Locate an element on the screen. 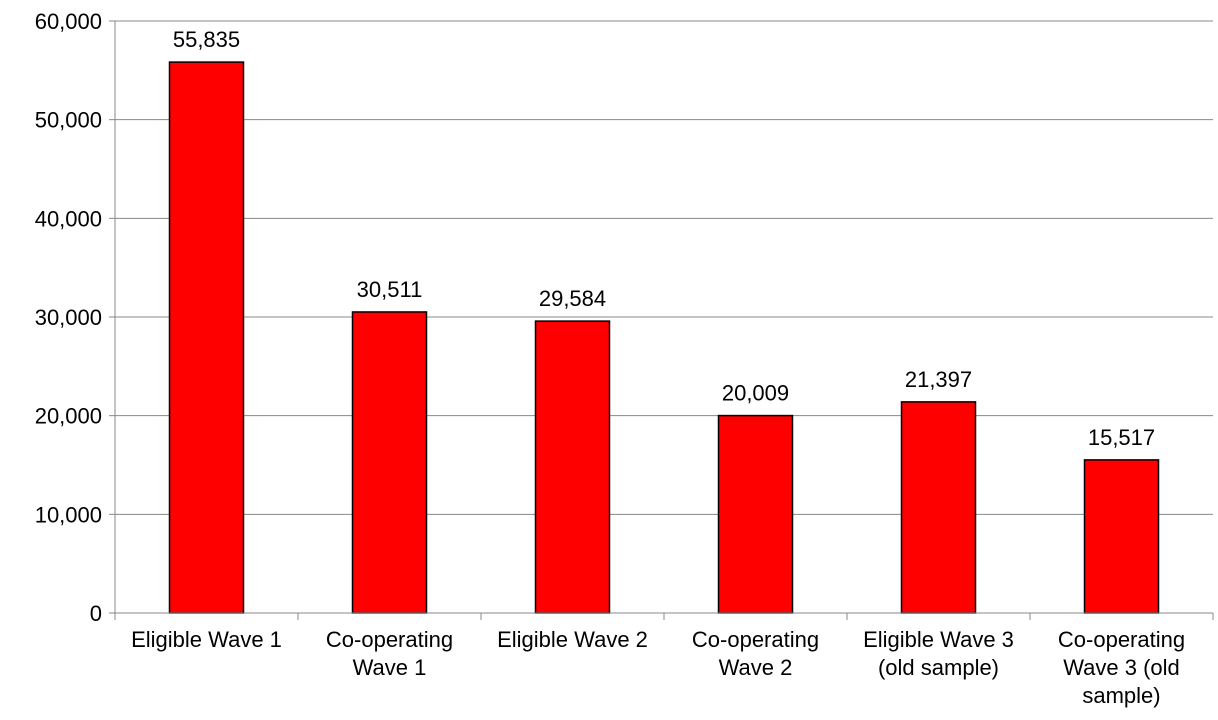 This screenshot has height=720, width=1218. y-tick-label: 30,000 is located at coordinates (68, 317).